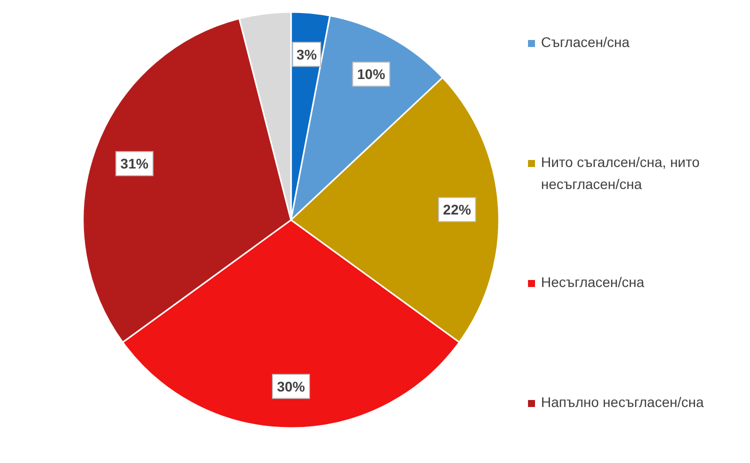 This screenshot has width=750, height=463. I want to click on legend-label: Несъгласен/сна, so click(593, 282).